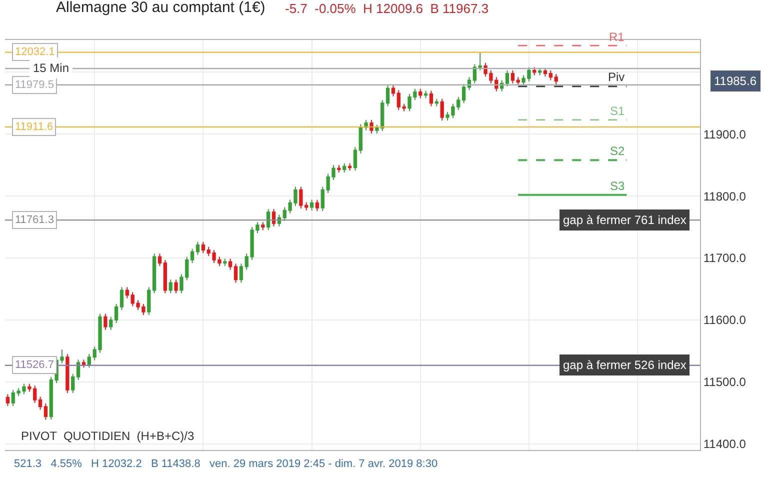 The width and height of the screenshot is (767, 478). I want to click on chart-subtitle: -5.7 -0.05% H 12009.6 B 11967.3, so click(387, 8).